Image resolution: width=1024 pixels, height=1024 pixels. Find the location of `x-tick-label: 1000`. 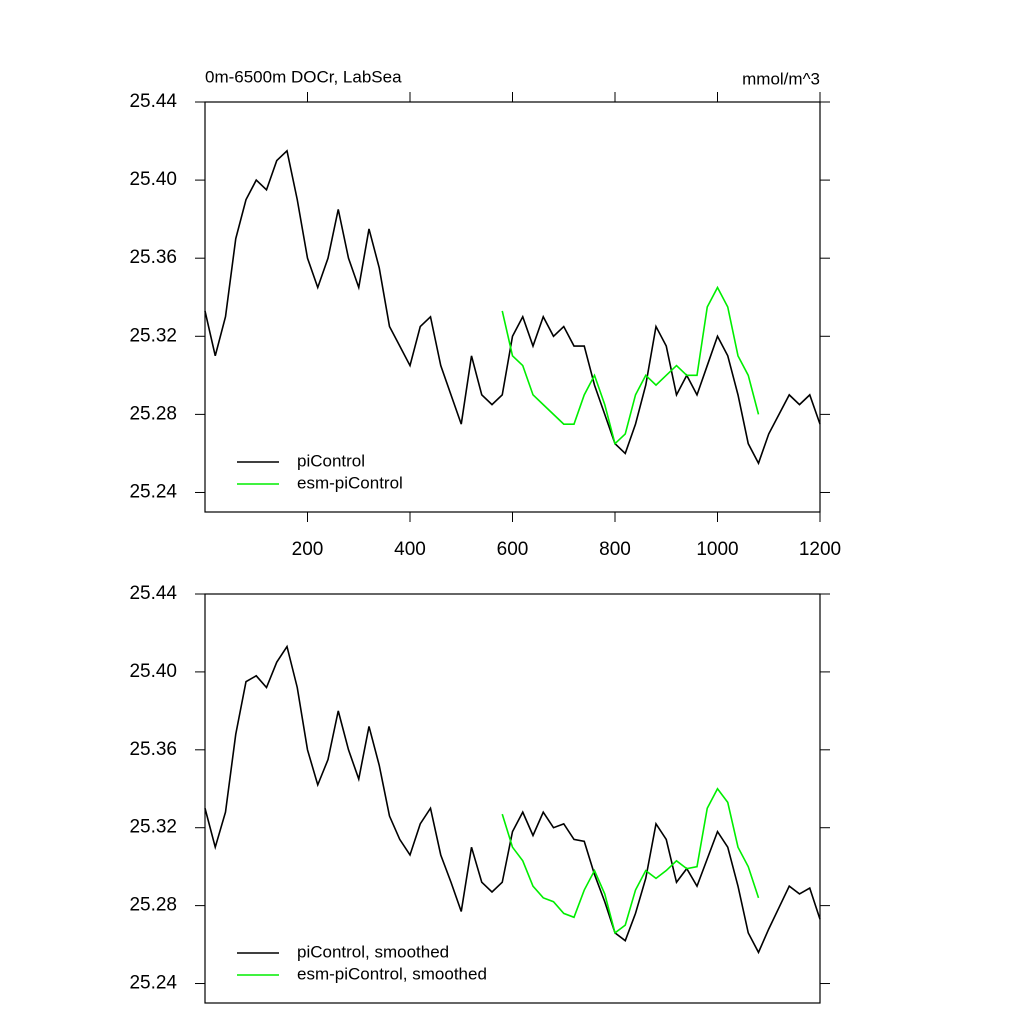

x-tick-label: 1000 is located at coordinates (717, 549).